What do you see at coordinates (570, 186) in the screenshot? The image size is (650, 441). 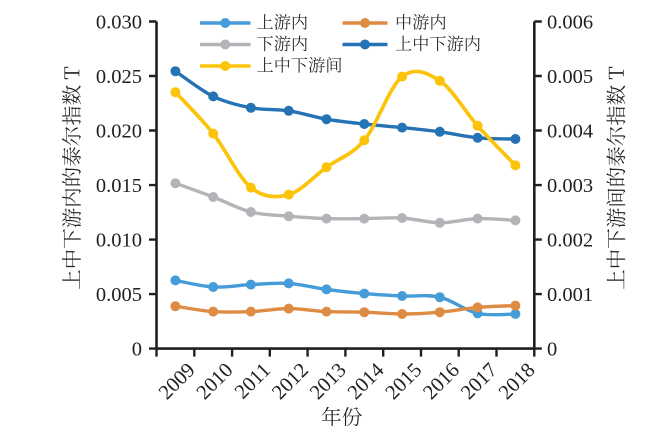 I see `svg-text: 0.003` at bounding box center [570, 186].